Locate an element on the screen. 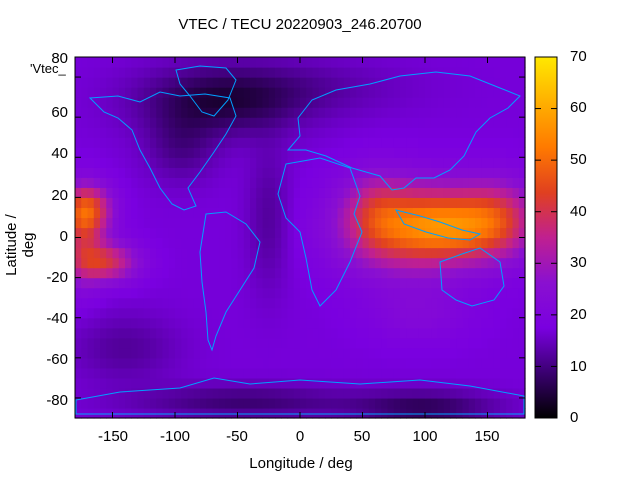 This screenshot has width=640, height=480. colorbar-tick-label: 30 is located at coordinates (578, 262).